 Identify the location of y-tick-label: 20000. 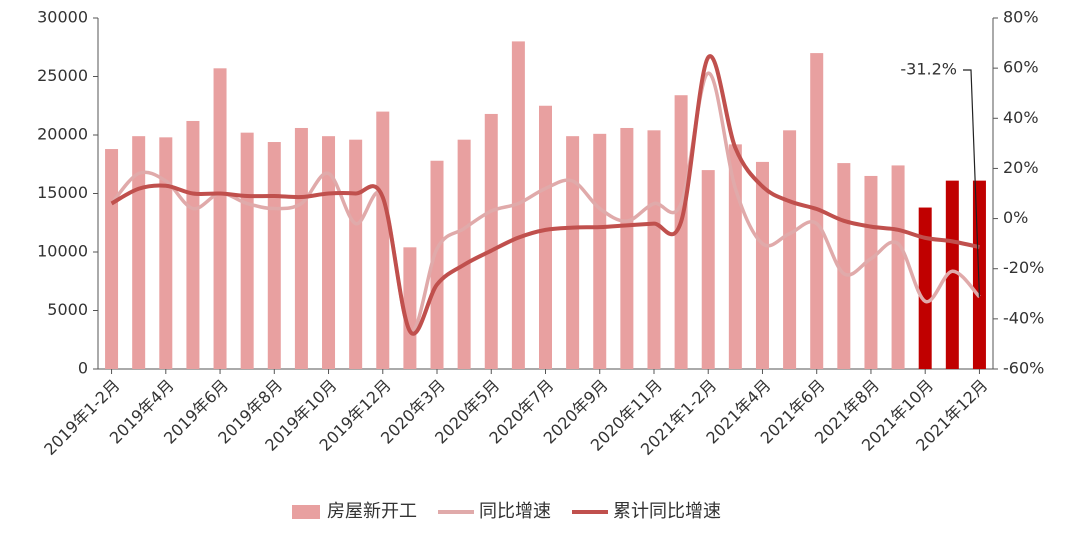
(62, 134).